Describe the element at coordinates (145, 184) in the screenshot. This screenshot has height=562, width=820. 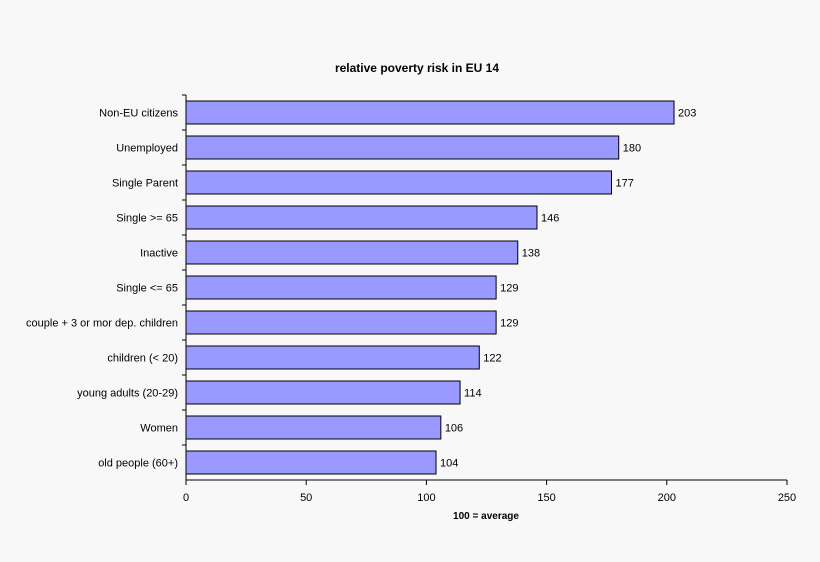
I see `category-label-single-parent: Single Parent` at that location.